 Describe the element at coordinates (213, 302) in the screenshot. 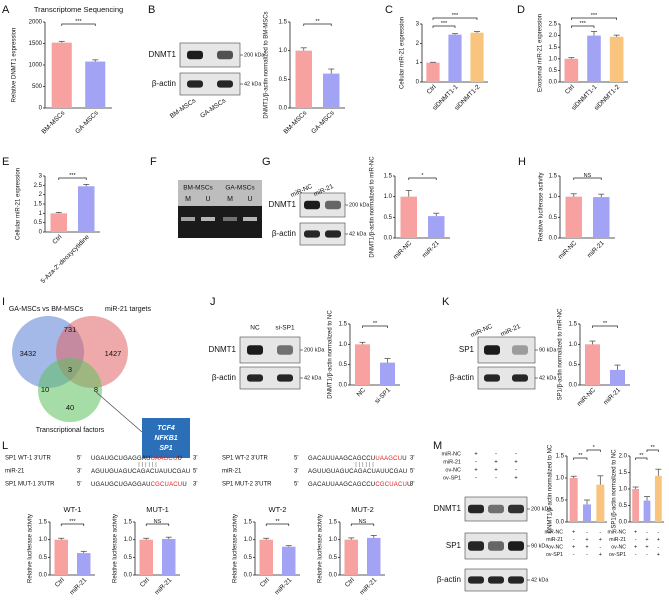

I see `panel-label: J` at that location.